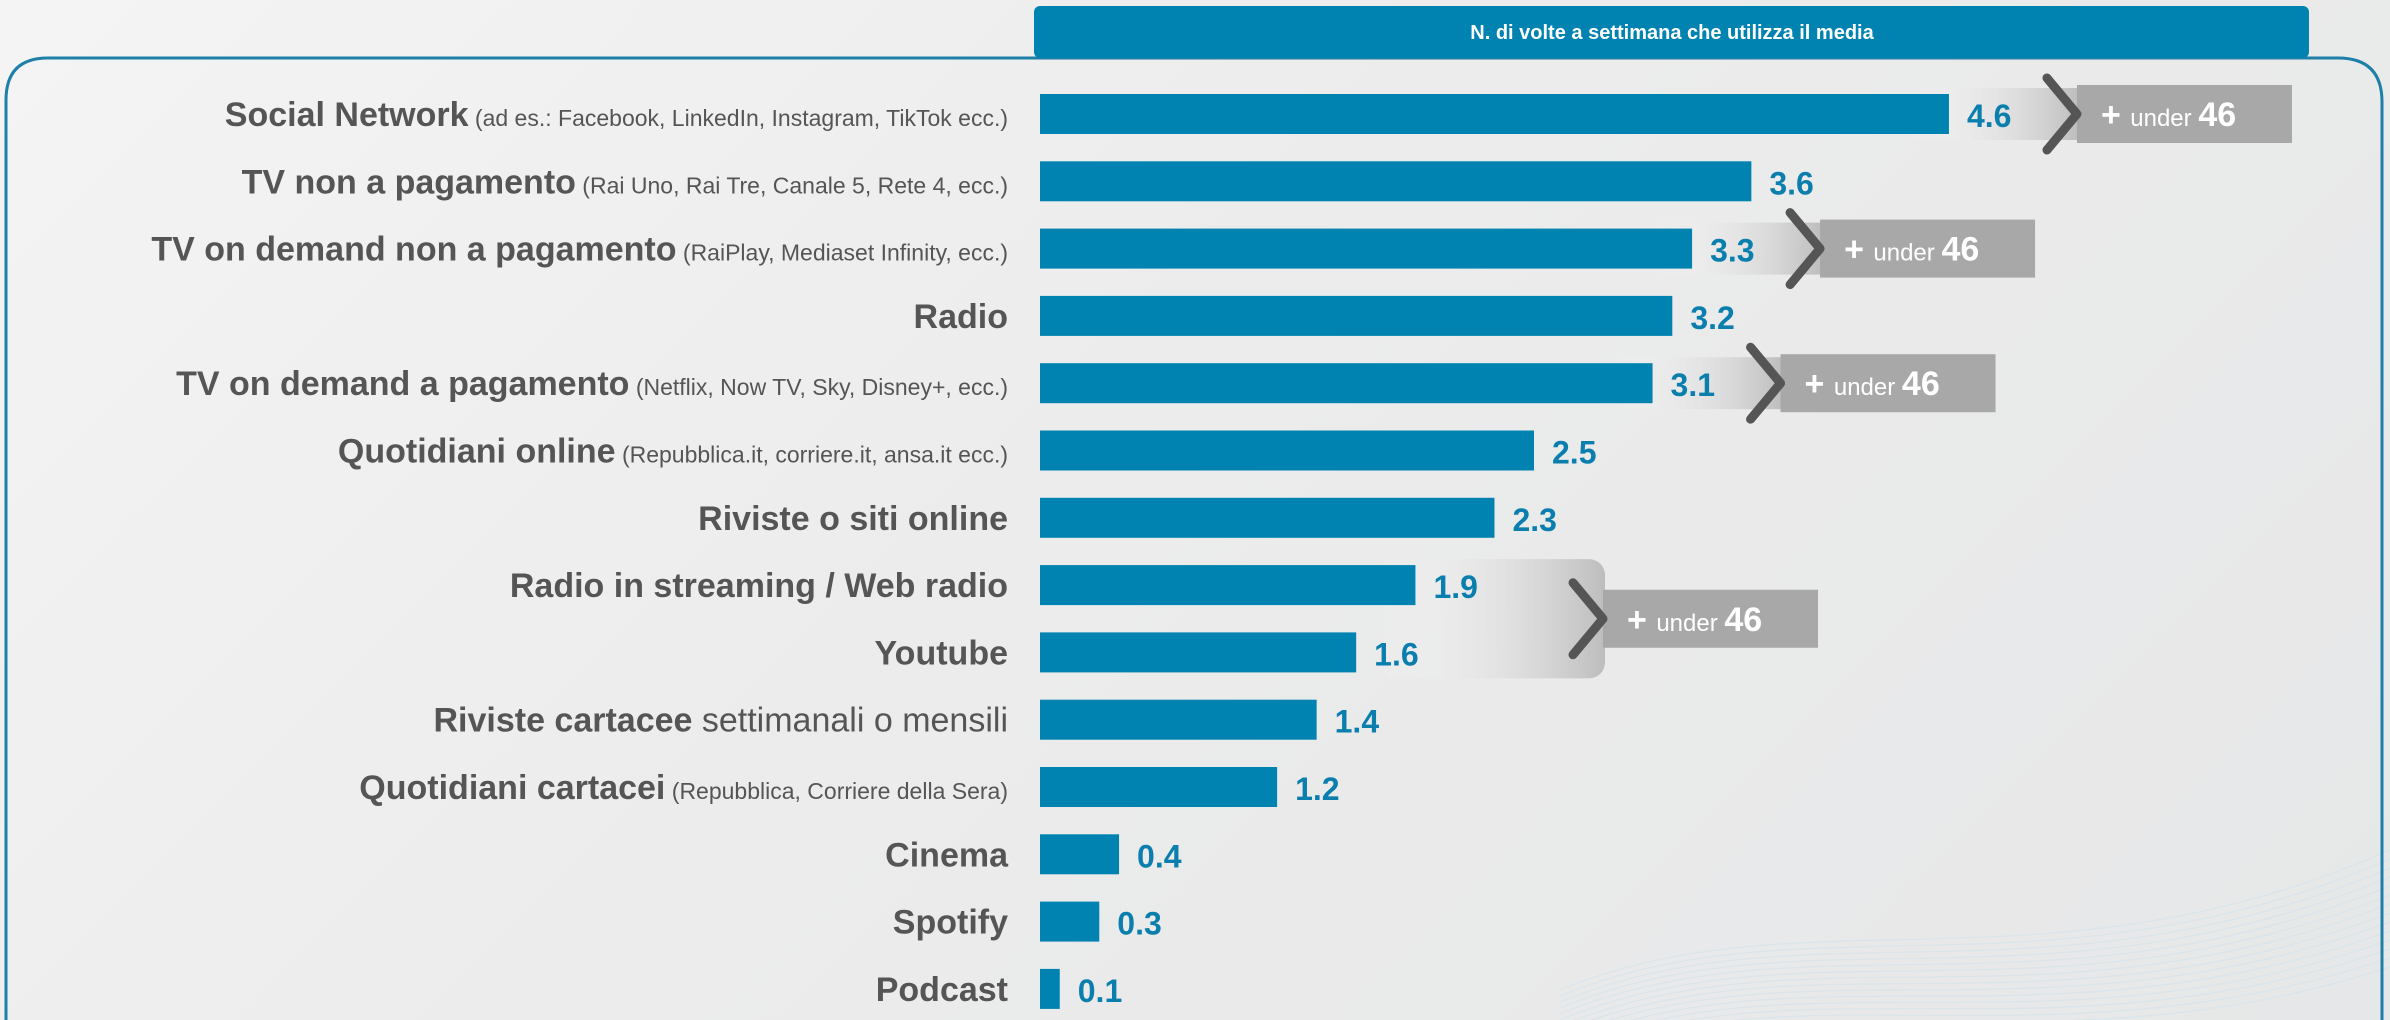  I want to click on data-label: 1.4, so click(1357, 722).